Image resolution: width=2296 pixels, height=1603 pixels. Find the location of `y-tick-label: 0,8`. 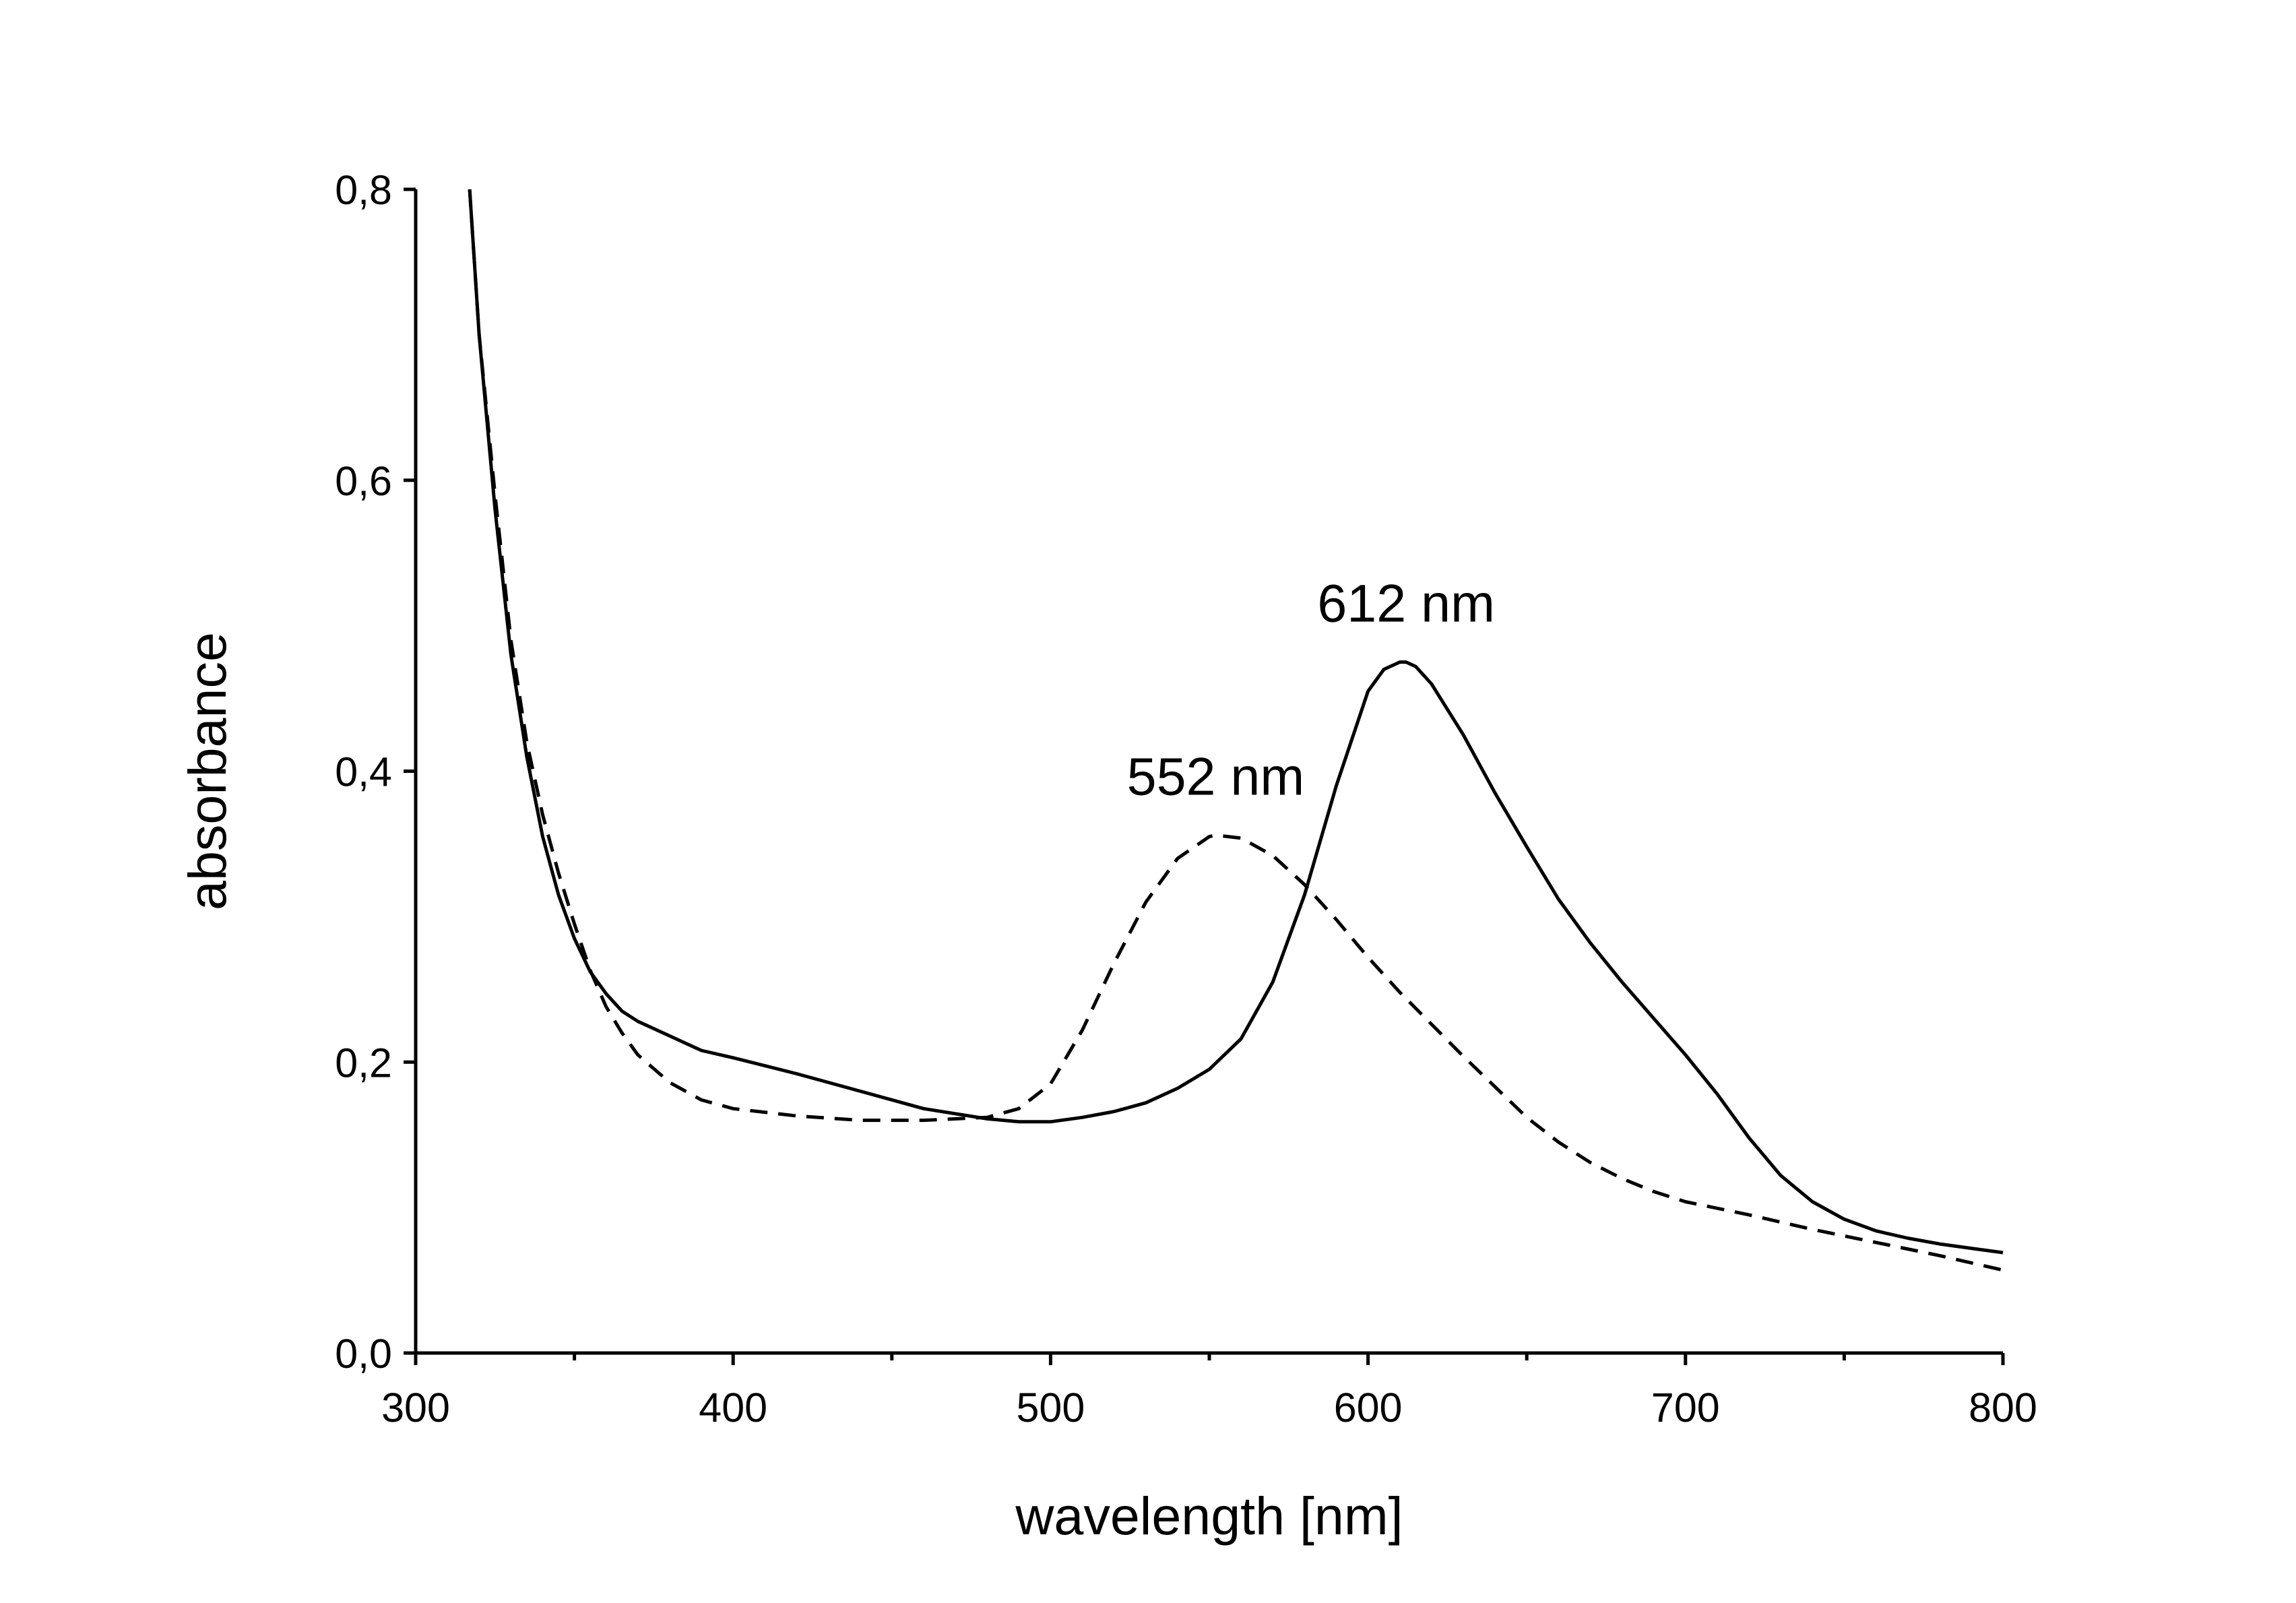

y-tick-label: 0,8 is located at coordinates (363, 190).